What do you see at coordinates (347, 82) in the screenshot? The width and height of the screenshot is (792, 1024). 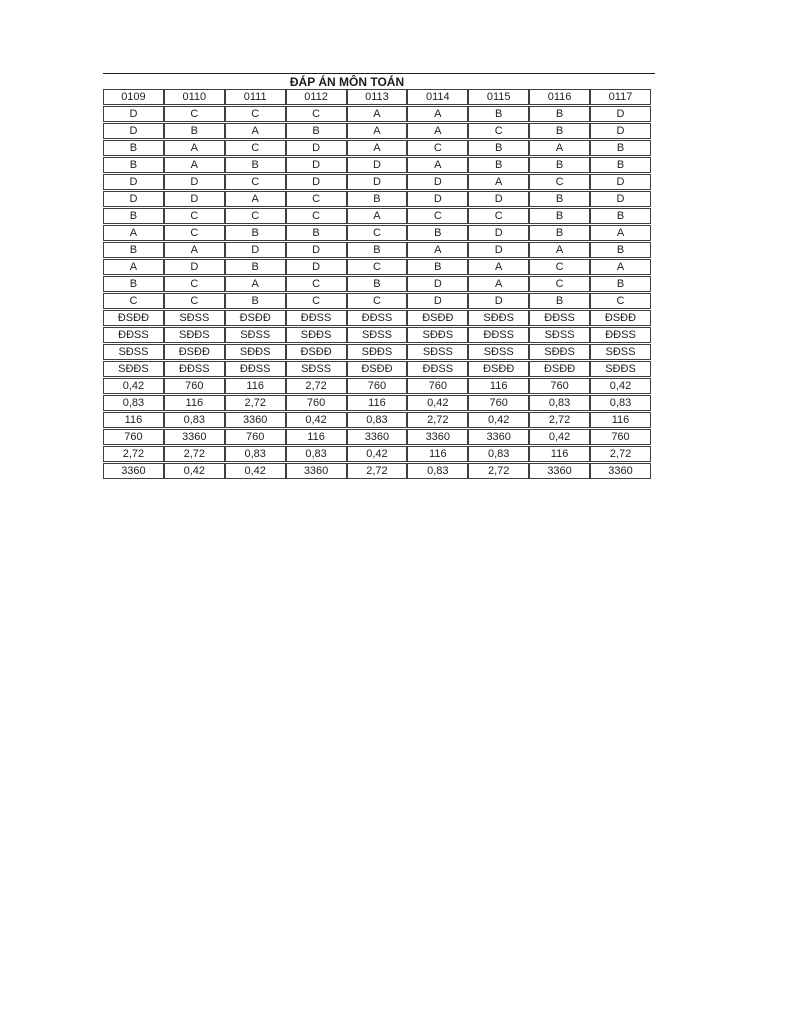 I see `page-title: ĐÁP ÁN MÔN TOÁN` at bounding box center [347, 82].